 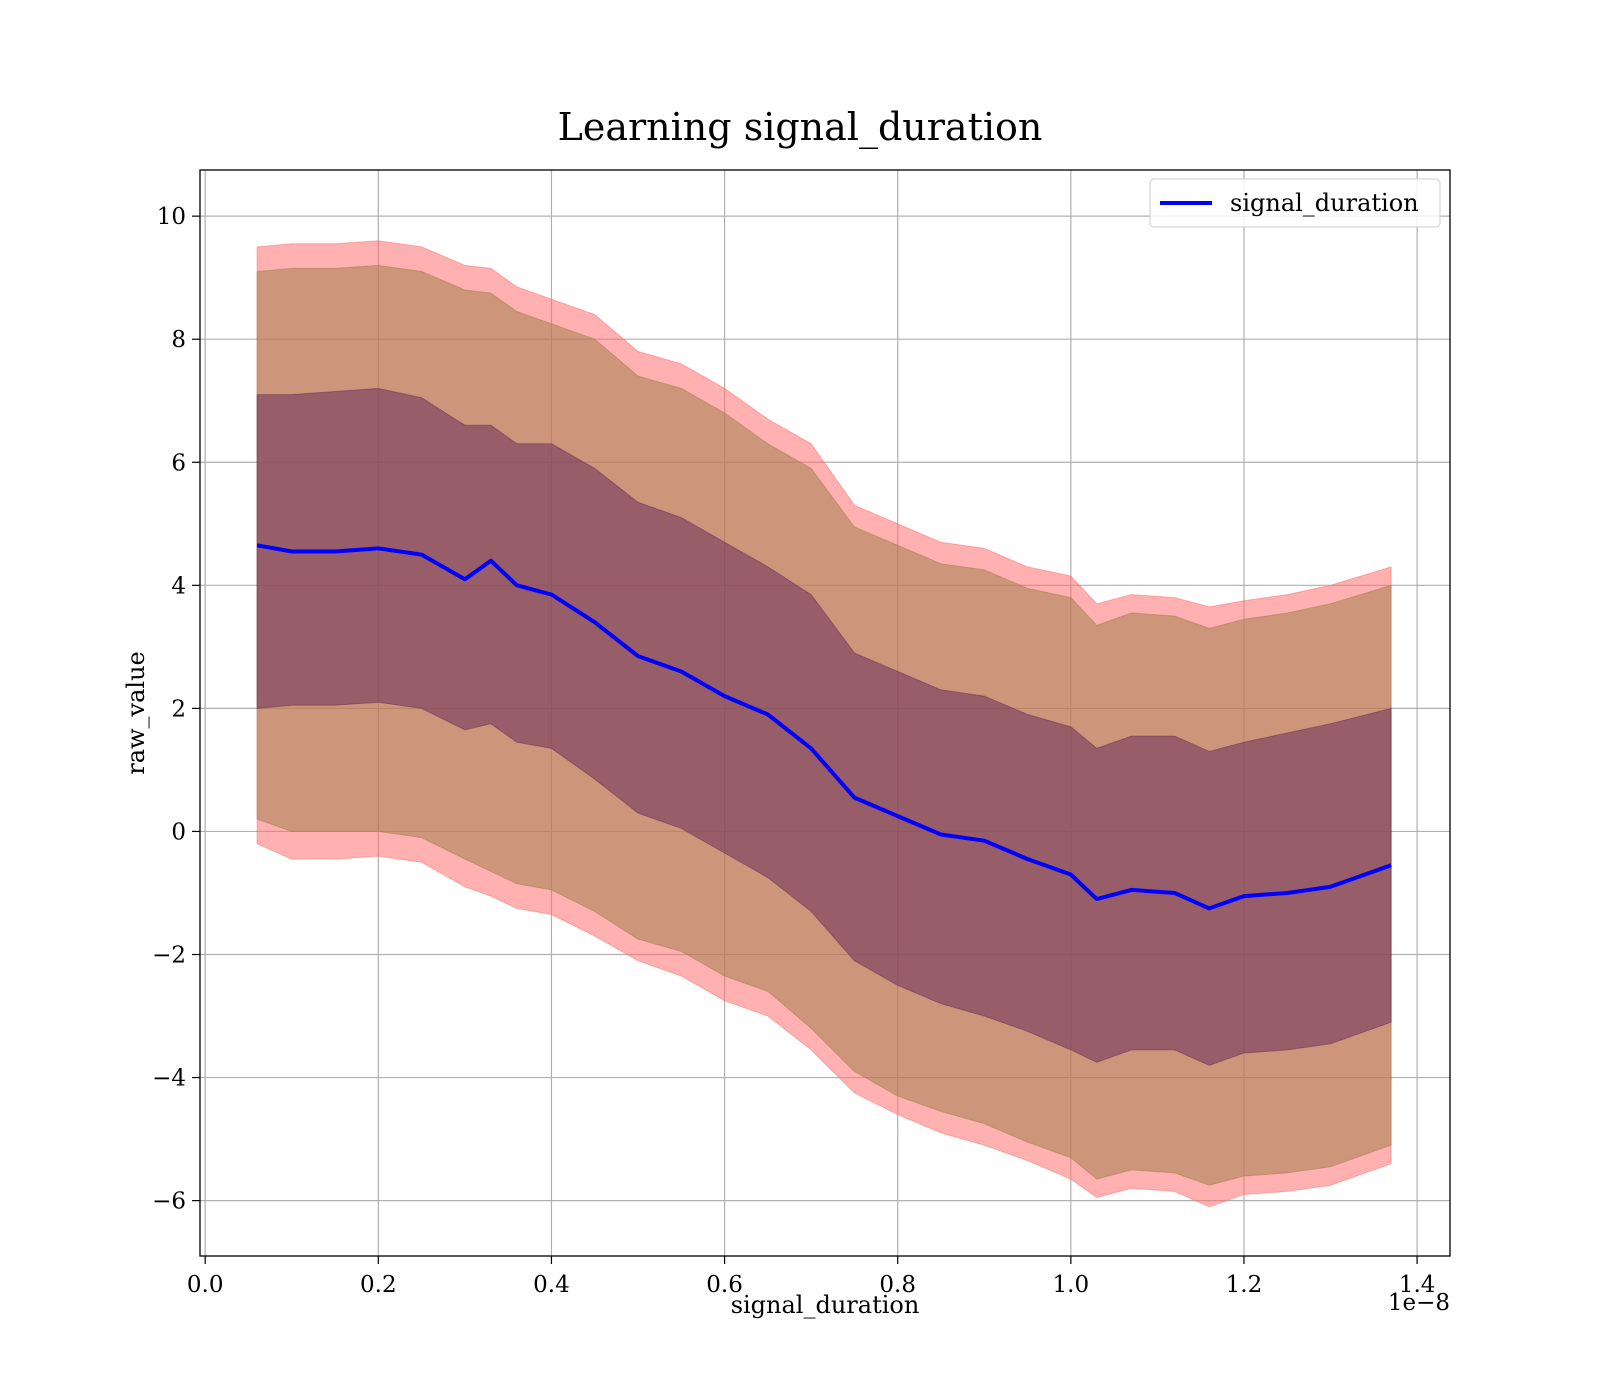 I want to click on x-tick-label: 1.2, so click(x=1244, y=1285).